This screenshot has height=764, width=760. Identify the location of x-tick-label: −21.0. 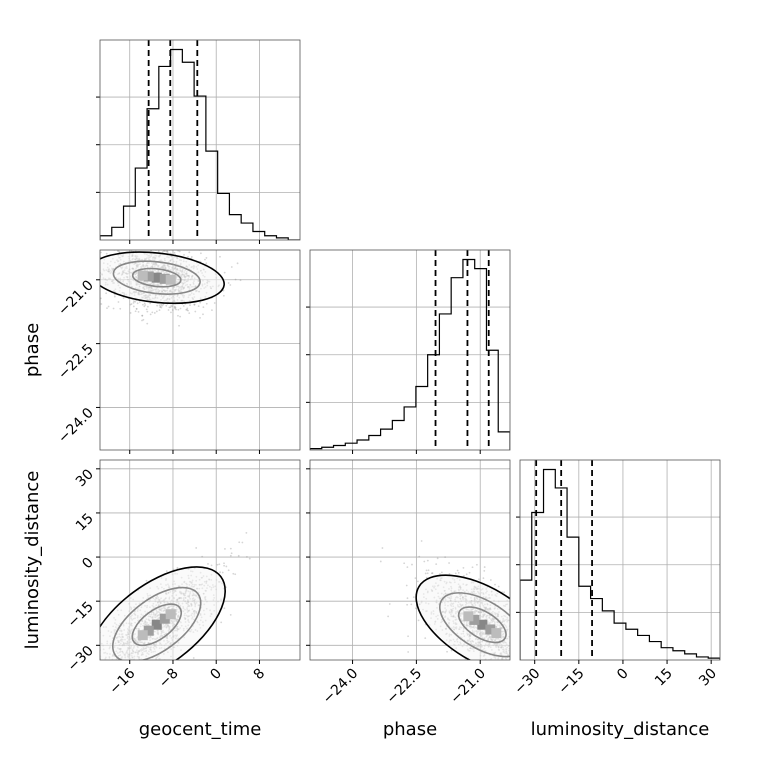
(468, 687).